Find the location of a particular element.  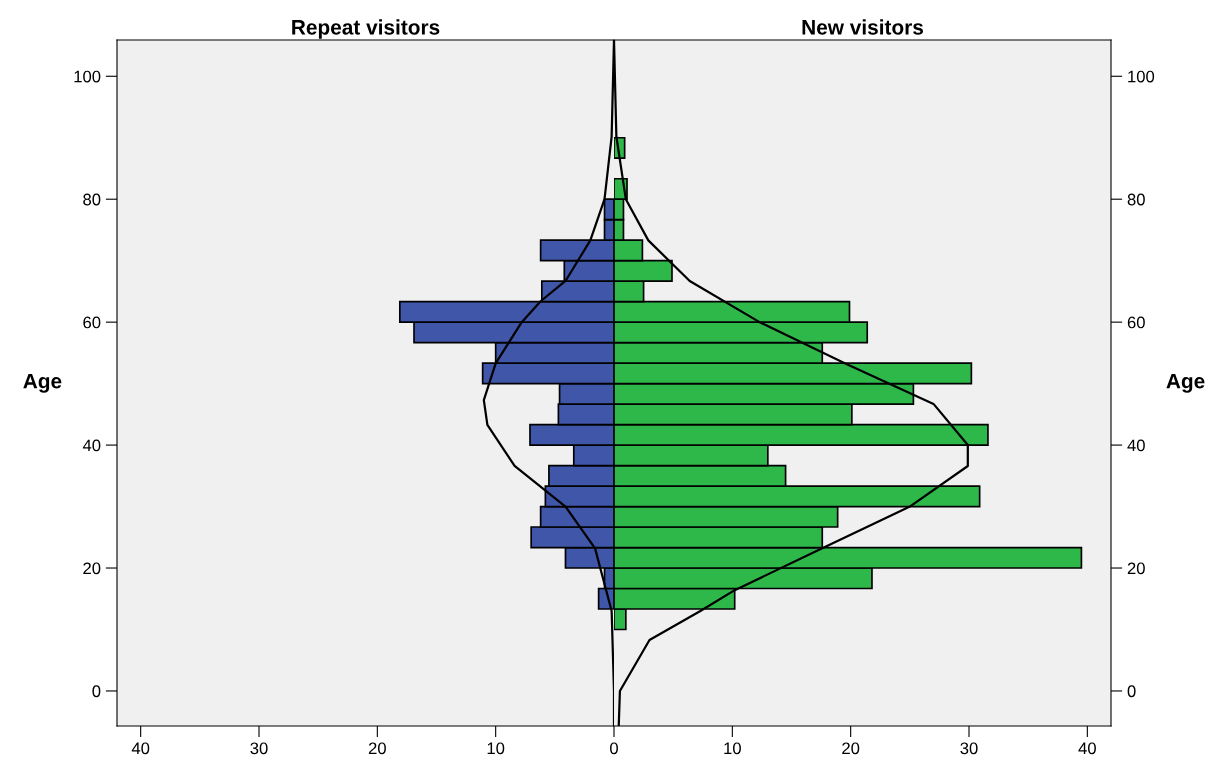

chart-title: Repeat visitors is located at coordinates (366, 29).